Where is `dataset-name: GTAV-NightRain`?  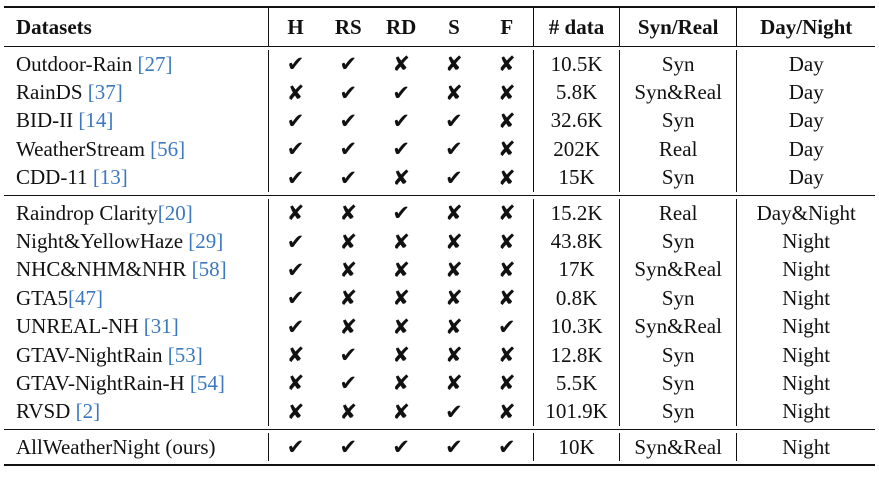 dataset-name: GTAV-NightRain is located at coordinates (92, 354).